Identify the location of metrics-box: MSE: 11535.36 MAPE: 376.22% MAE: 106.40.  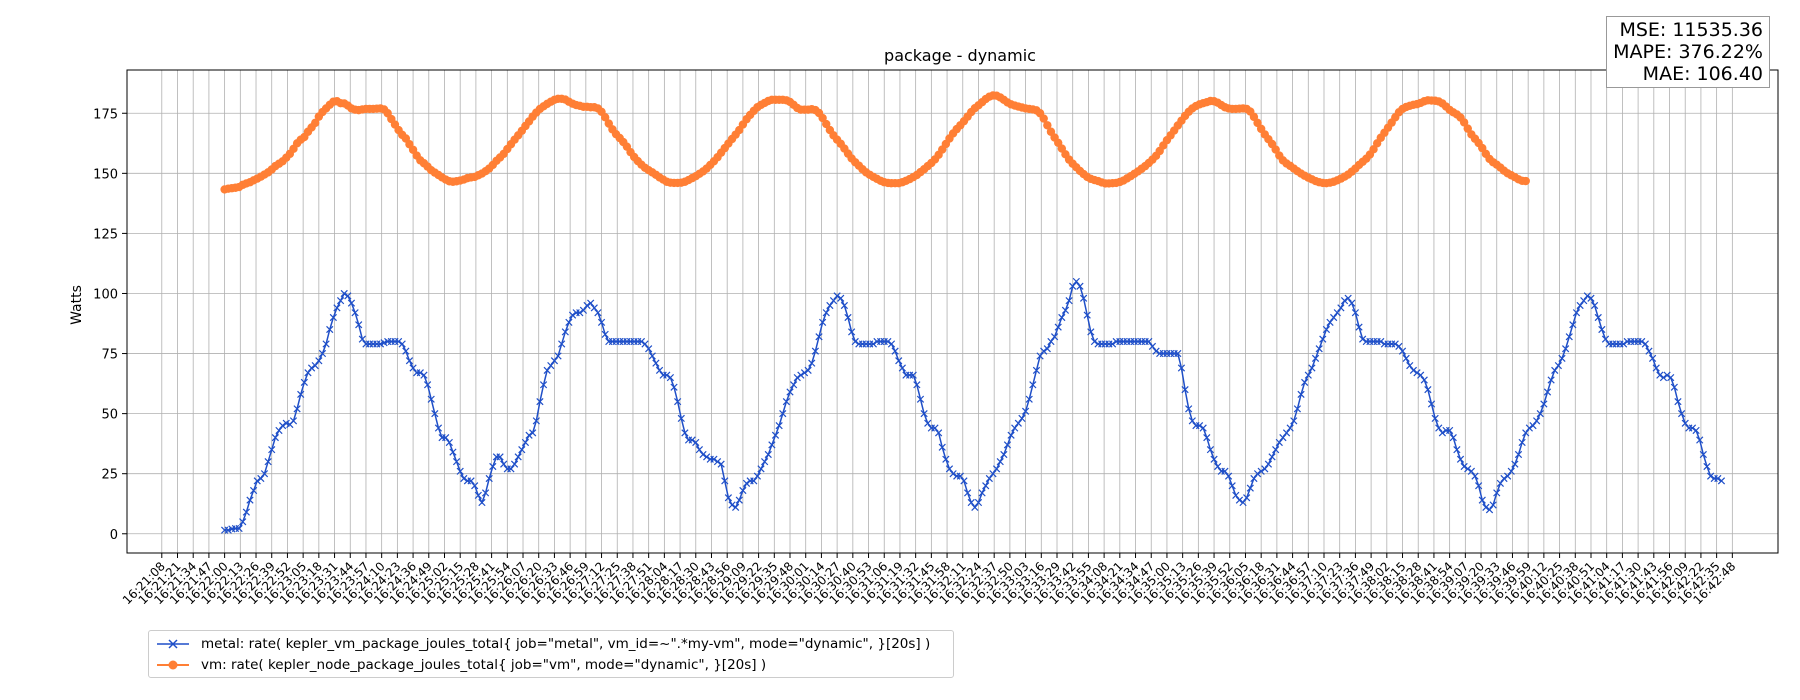
(1688, 52).